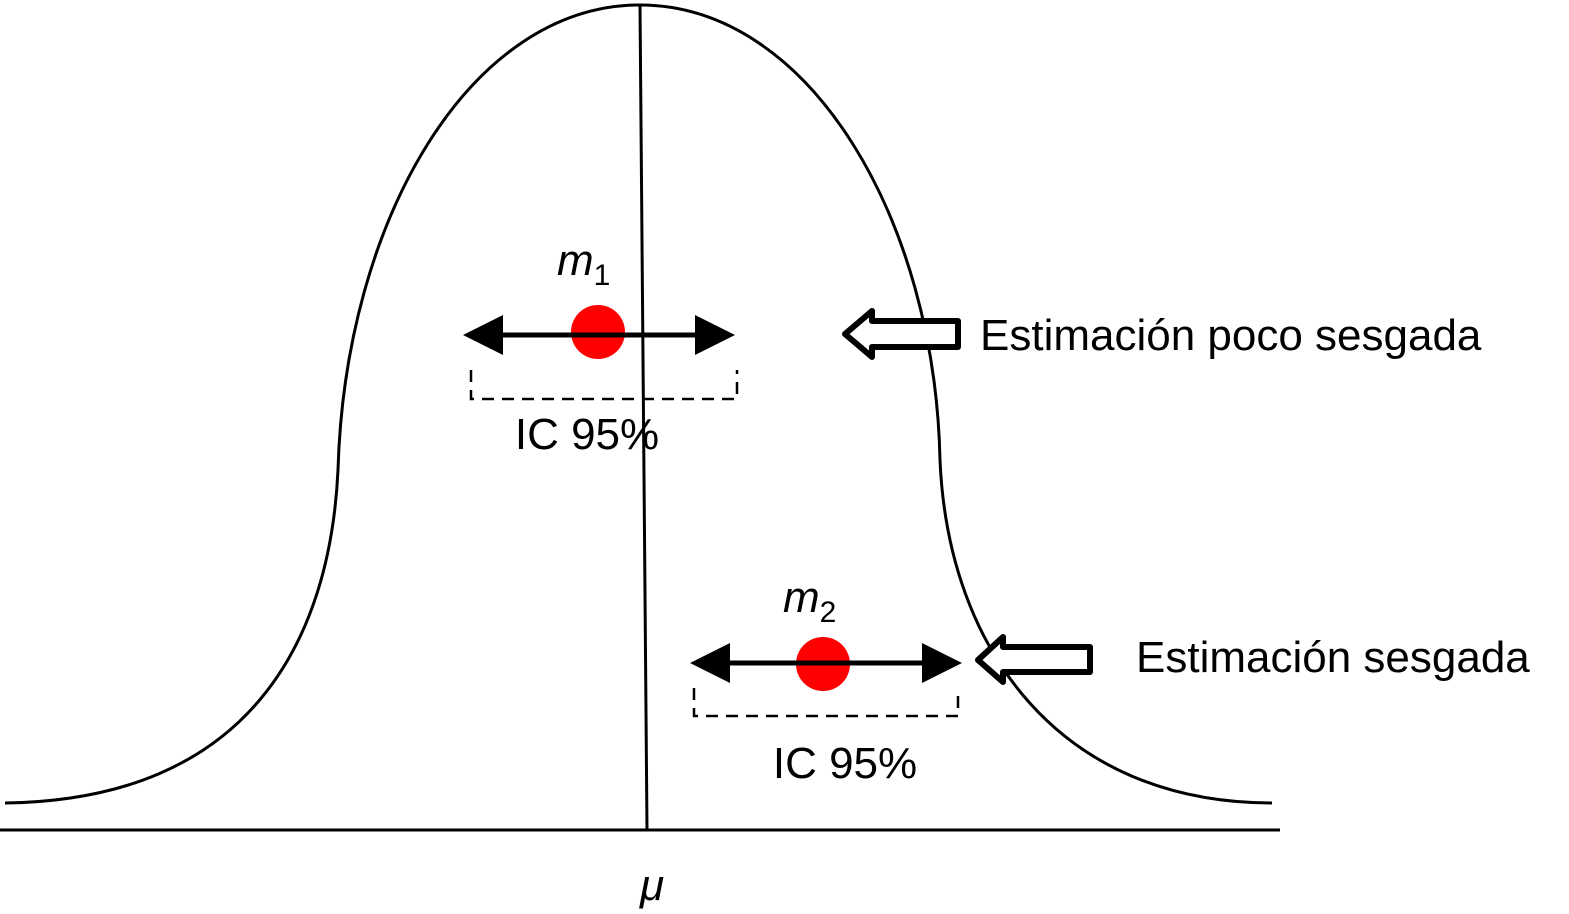  What do you see at coordinates (583, 264) in the screenshot?
I see `m1-label: m1` at bounding box center [583, 264].